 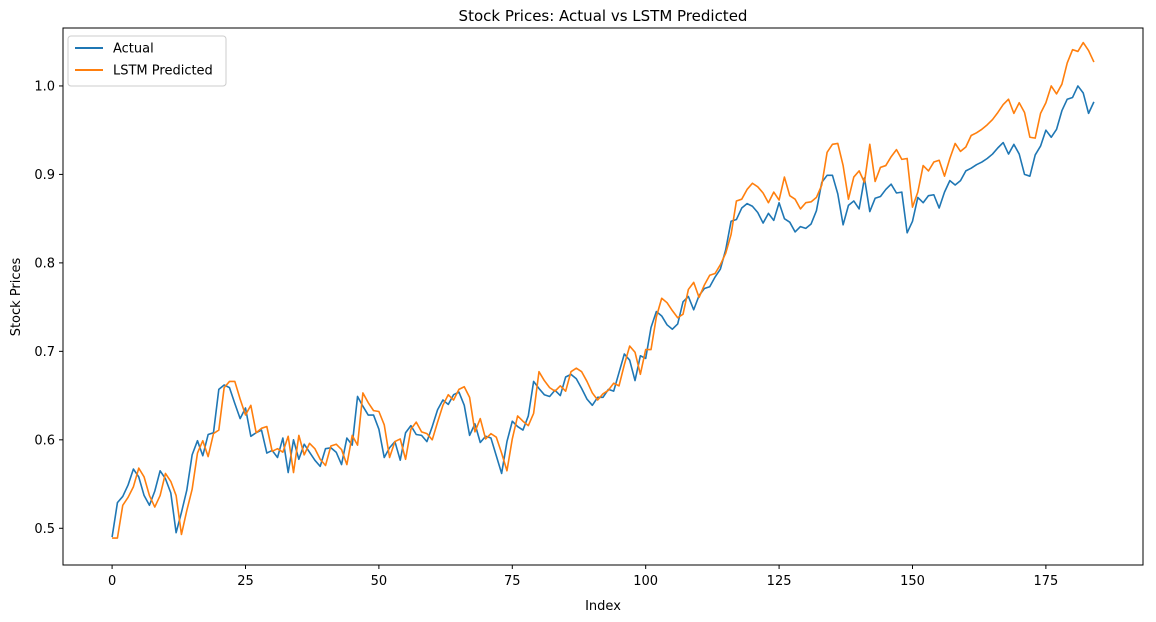 What do you see at coordinates (603, 16) in the screenshot?
I see `chart-title: Stock Prices: Actual vs LSTM Predicted` at bounding box center [603, 16].